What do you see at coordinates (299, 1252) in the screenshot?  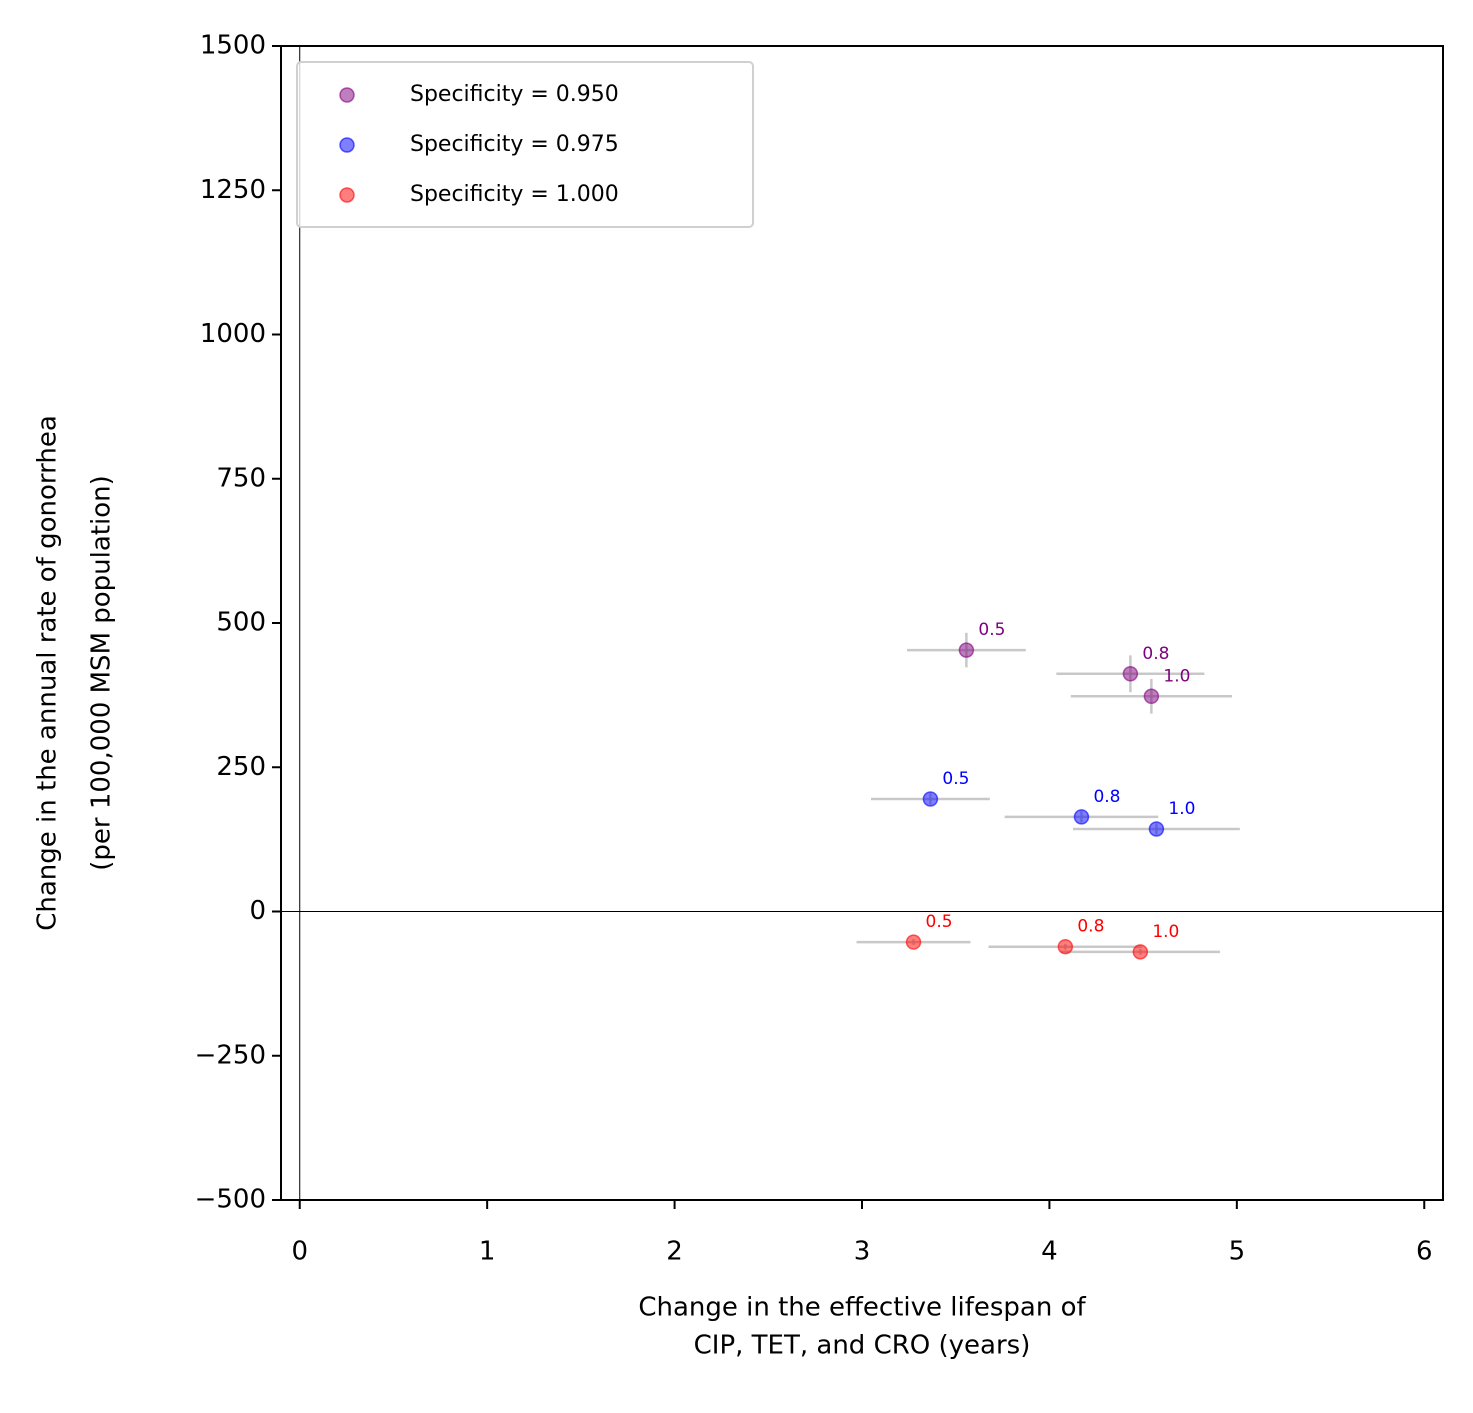 I see `x-tick-label: 0` at bounding box center [299, 1252].